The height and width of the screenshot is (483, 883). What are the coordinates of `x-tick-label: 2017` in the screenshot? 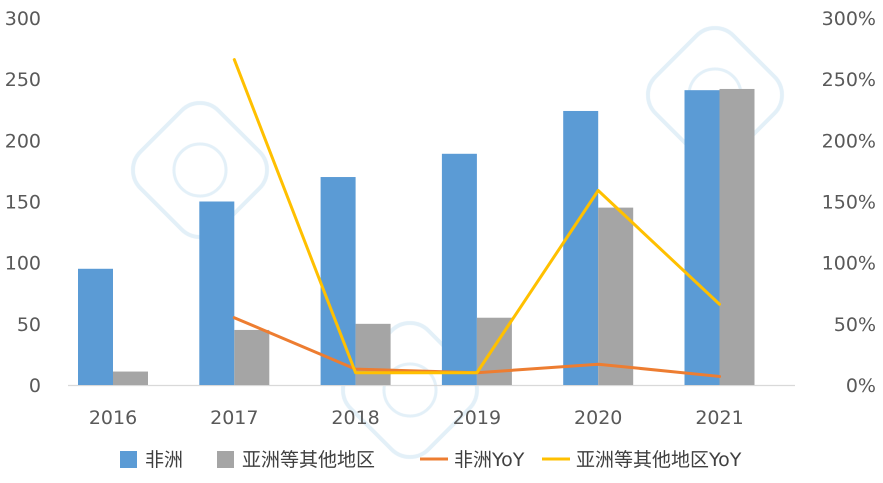 It's located at (234, 418).